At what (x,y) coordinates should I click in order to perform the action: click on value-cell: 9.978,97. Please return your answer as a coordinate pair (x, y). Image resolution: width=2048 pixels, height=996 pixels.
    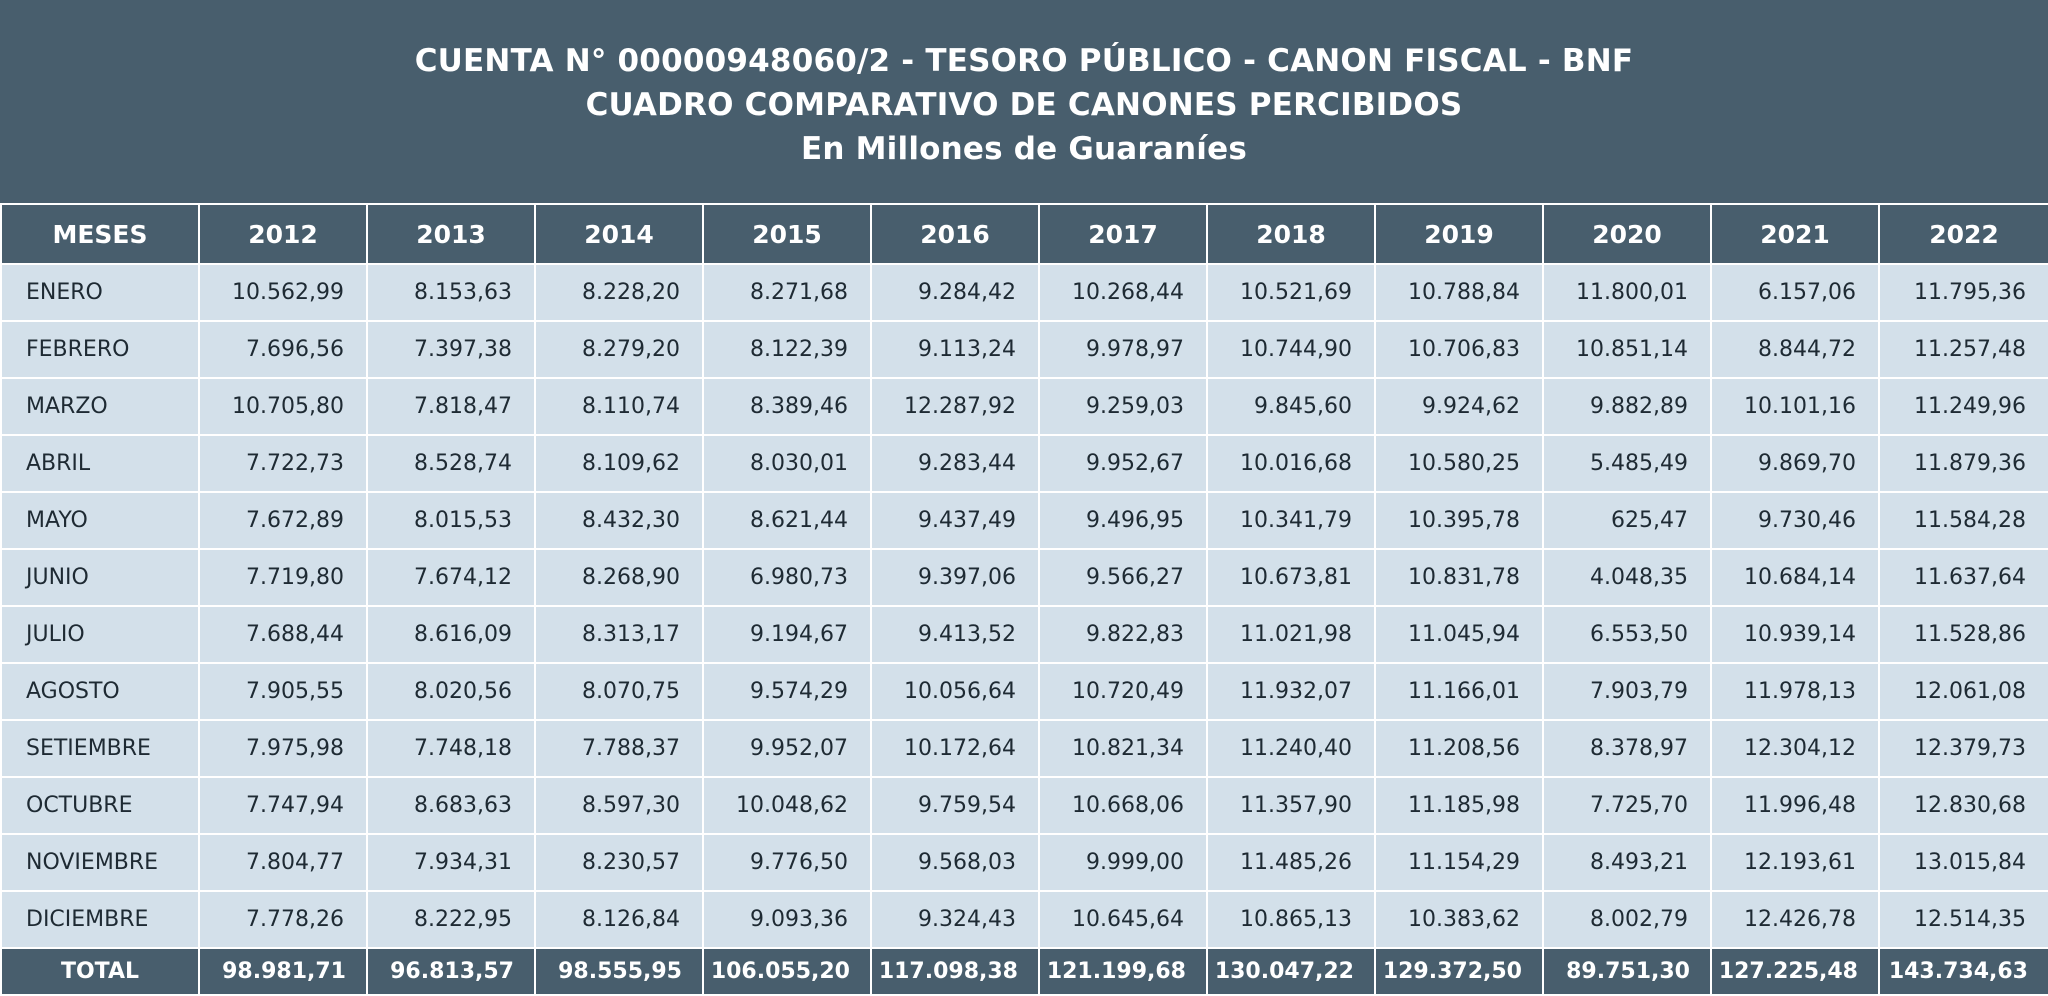
    Looking at the image, I should click on (1123, 349).